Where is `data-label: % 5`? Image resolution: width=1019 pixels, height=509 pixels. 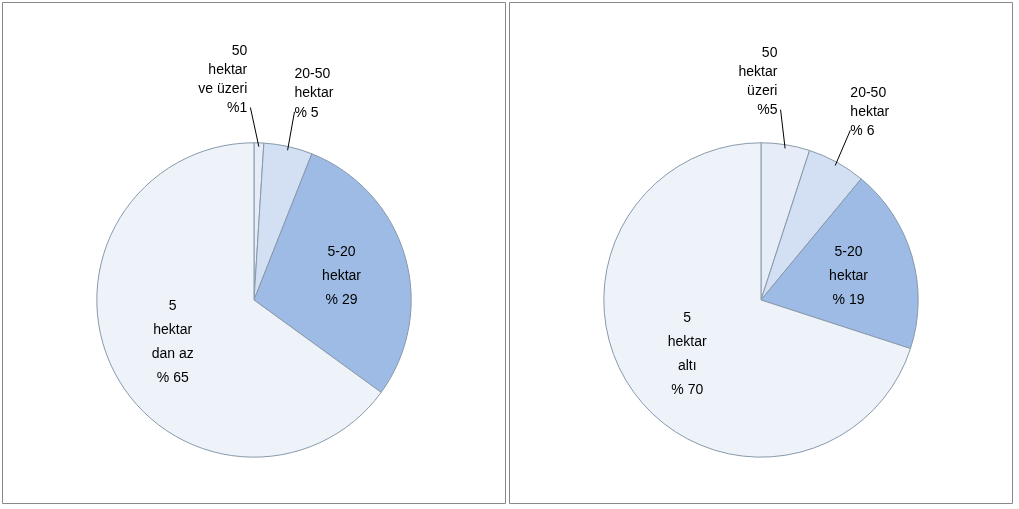 data-label: % 5 is located at coordinates (306, 111).